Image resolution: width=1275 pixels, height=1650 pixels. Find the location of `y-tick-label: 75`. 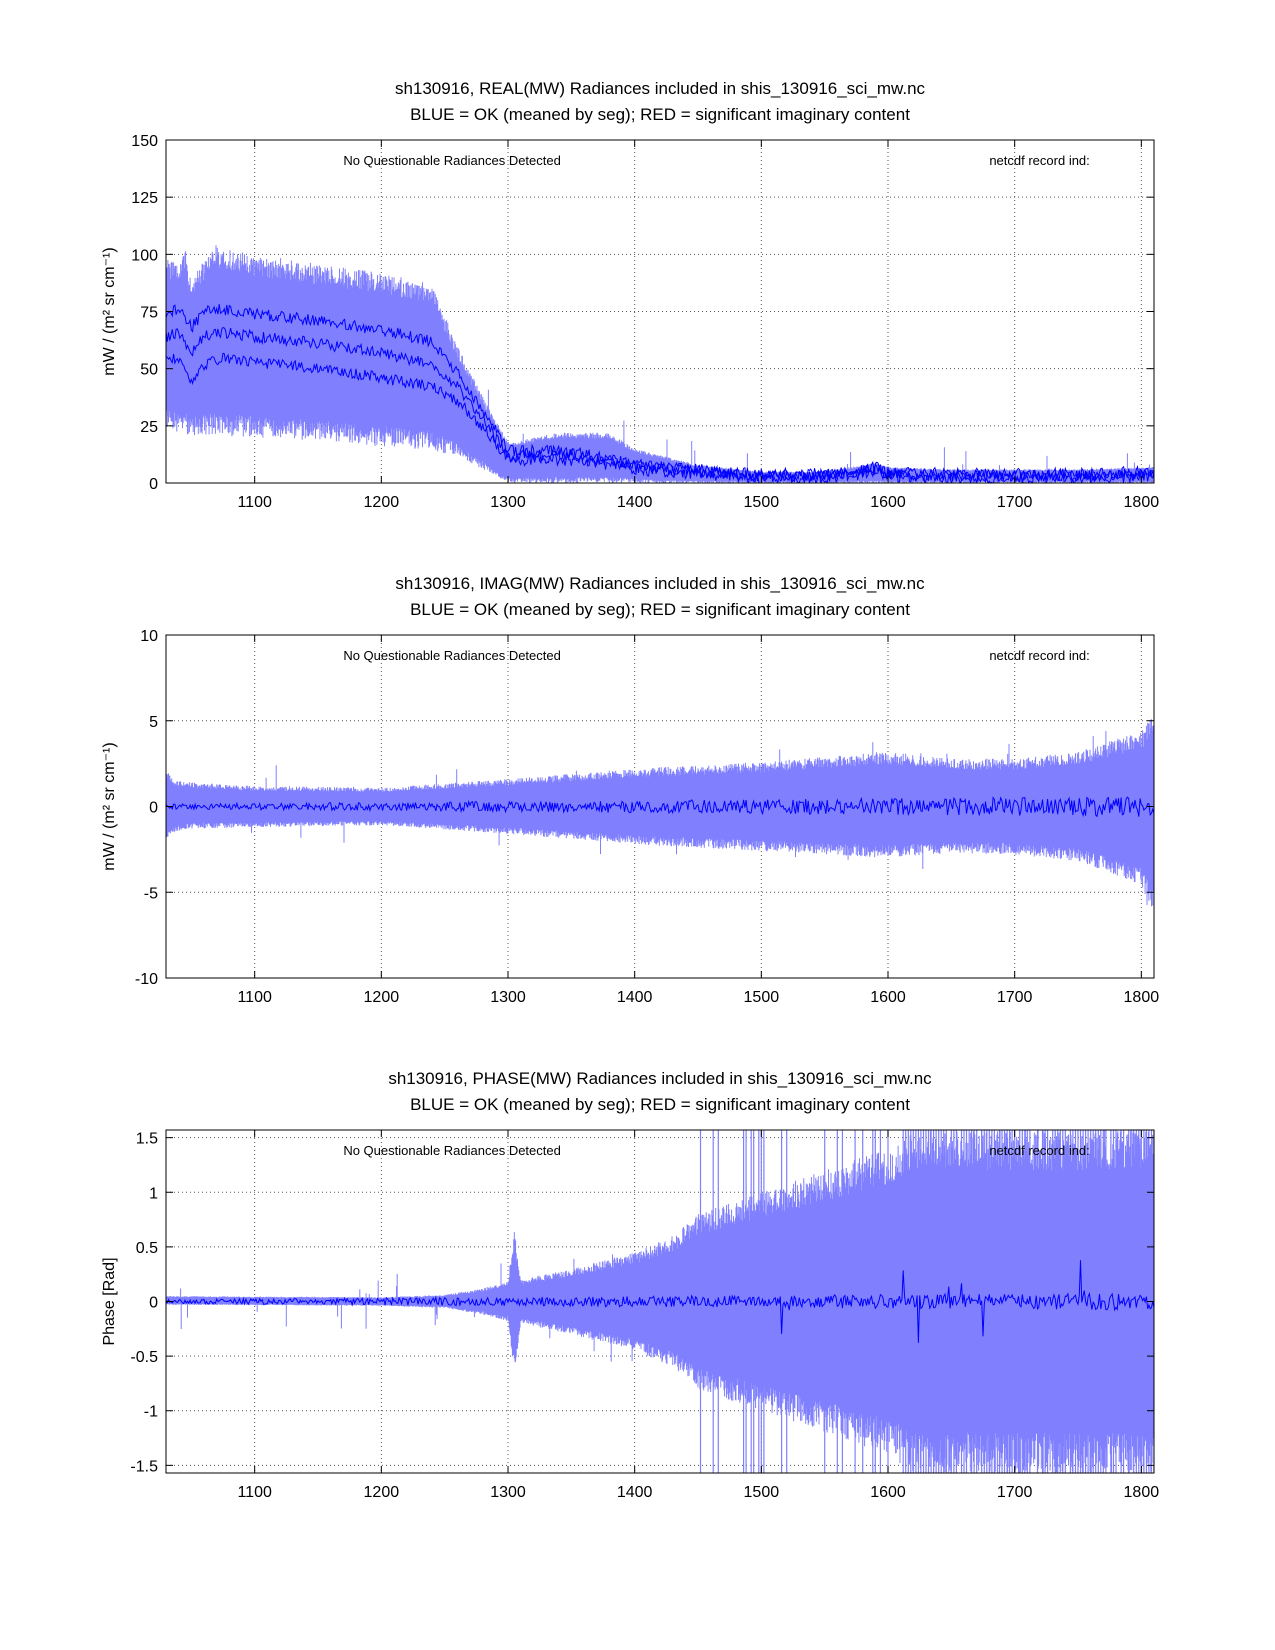

y-tick-label: 75 is located at coordinates (149, 313).